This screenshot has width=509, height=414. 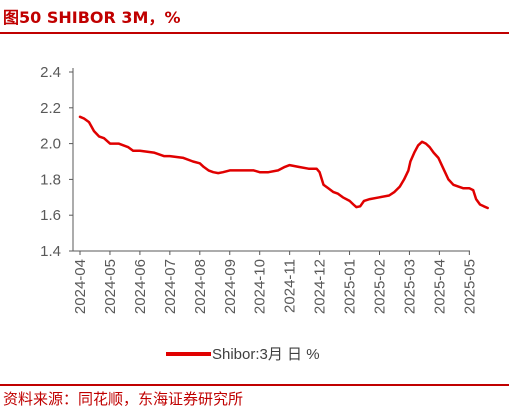 I want to click on y-tick-label: 2.0, so click(x=50, y=144).